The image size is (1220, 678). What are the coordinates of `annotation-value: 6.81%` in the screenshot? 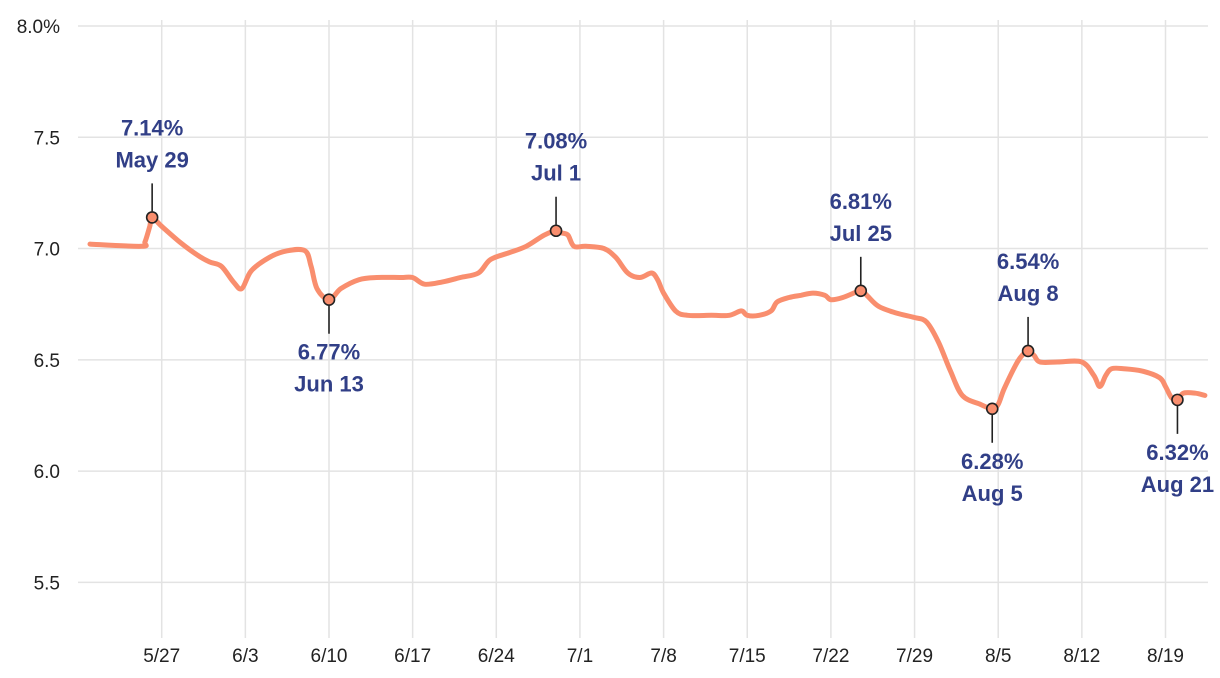 It's located at (861, 201).